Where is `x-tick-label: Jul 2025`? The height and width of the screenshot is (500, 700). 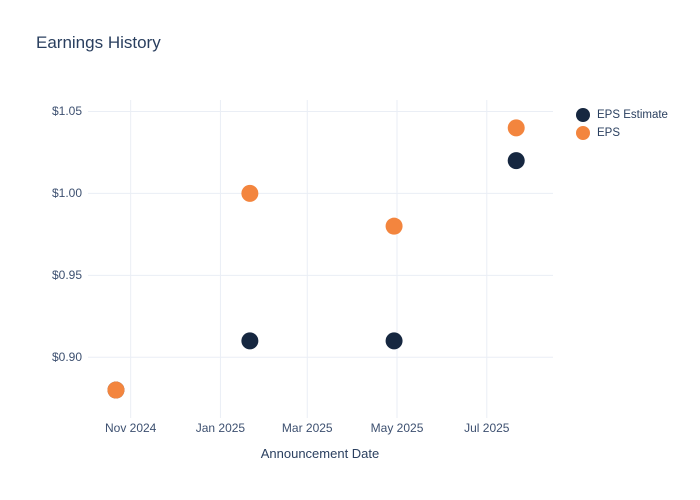
x-tick-label: Jul 2025 is located at coordinates (487, 428).